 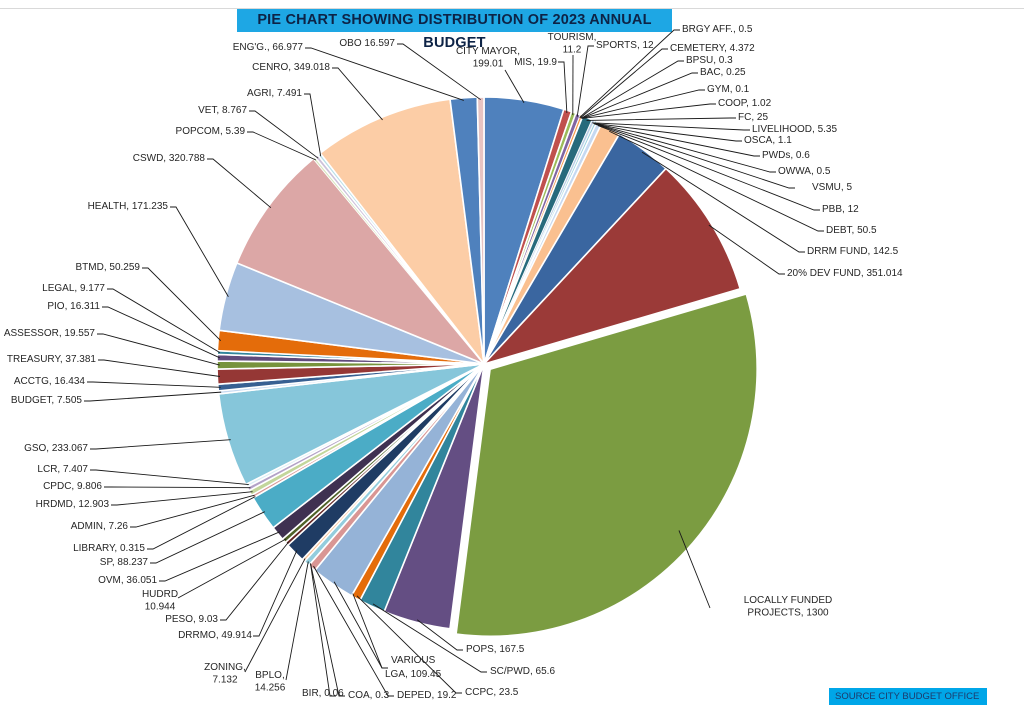 What do you see at coordinates (671, 126) in the screenshot?
I see `leader-line-livelihood` at bounding box center [671, 126].